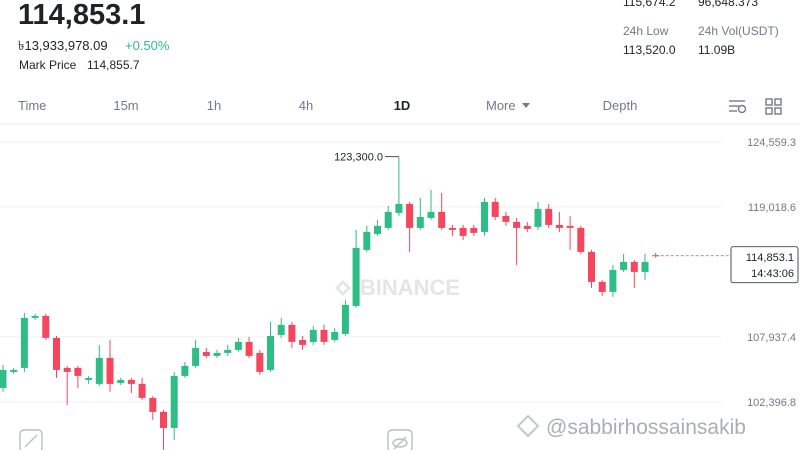 The height and width of the screenshot is (450, 800). I want to click on dropdown-arrow, so click(526, 105).